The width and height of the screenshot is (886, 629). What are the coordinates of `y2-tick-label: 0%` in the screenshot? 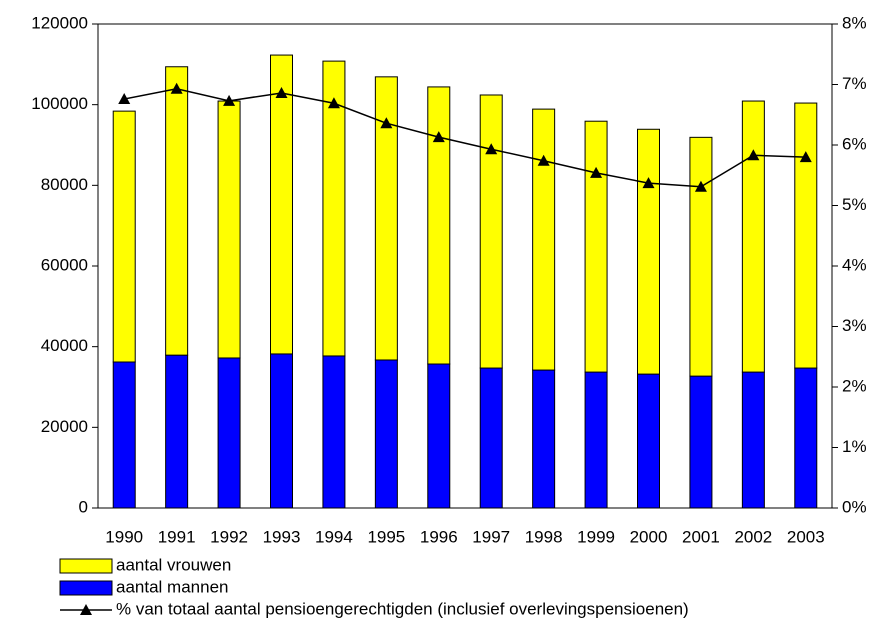 It's located at (854, 506).